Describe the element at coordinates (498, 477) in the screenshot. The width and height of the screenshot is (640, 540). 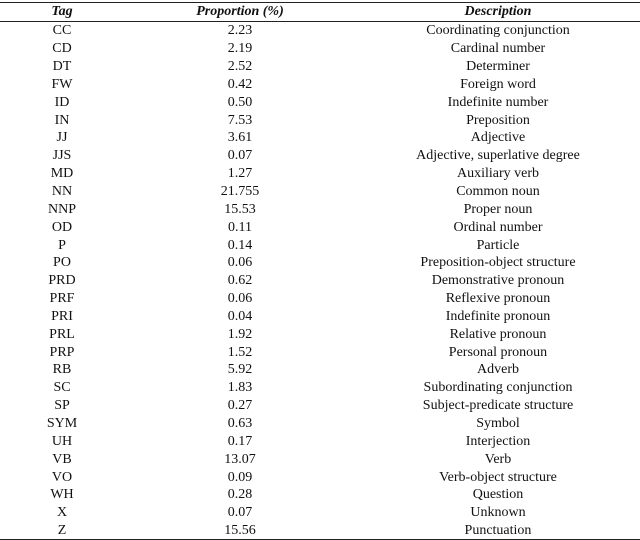
I see `description-cell: Verb-object structure` at that location.